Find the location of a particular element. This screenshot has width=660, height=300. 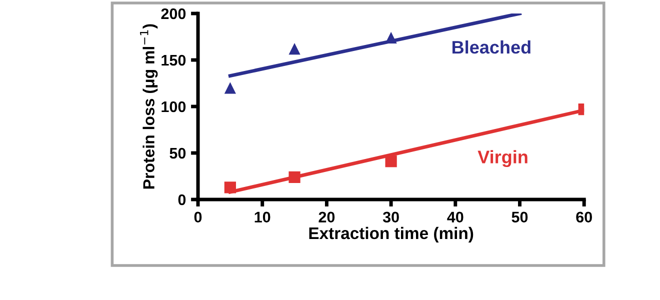

y-tick-label: 200 is located at coordinates (173, 14).